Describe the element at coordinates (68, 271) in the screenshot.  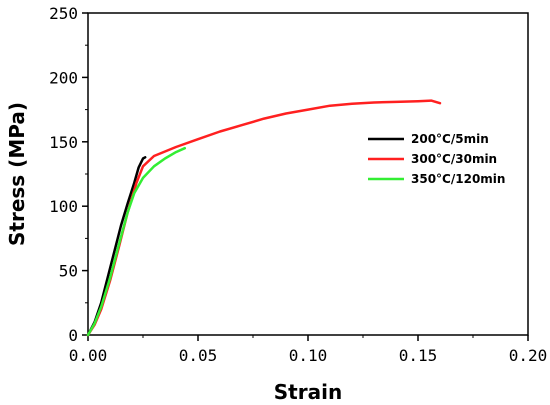
I see `y-tick-label: 50` at that location.